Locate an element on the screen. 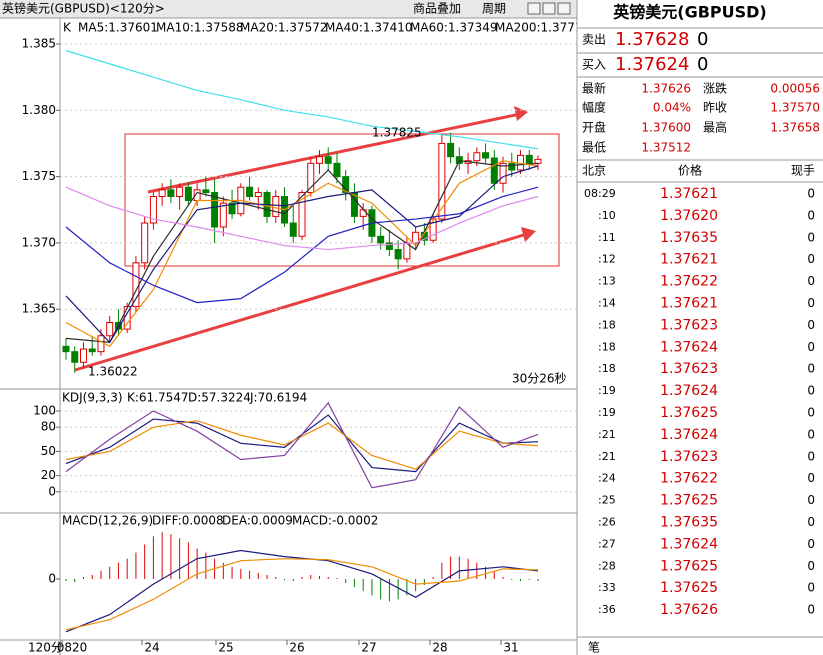 The height and width of the screenshot is (655, 823). legend-item: MA60:1.37349 is located at coordinates (454, 28).